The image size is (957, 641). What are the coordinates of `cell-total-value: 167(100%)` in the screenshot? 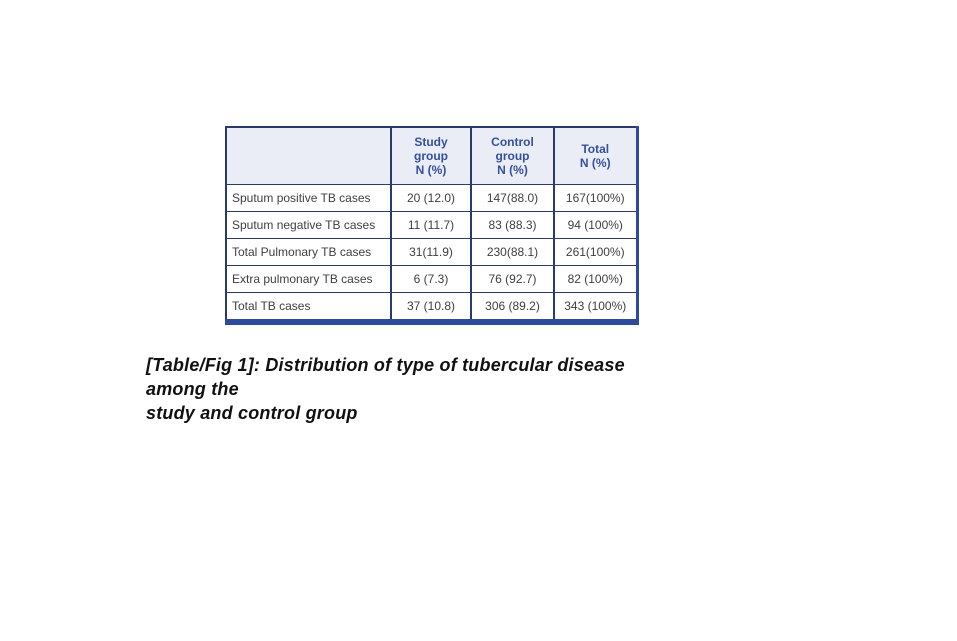 It's located at (595, 198).